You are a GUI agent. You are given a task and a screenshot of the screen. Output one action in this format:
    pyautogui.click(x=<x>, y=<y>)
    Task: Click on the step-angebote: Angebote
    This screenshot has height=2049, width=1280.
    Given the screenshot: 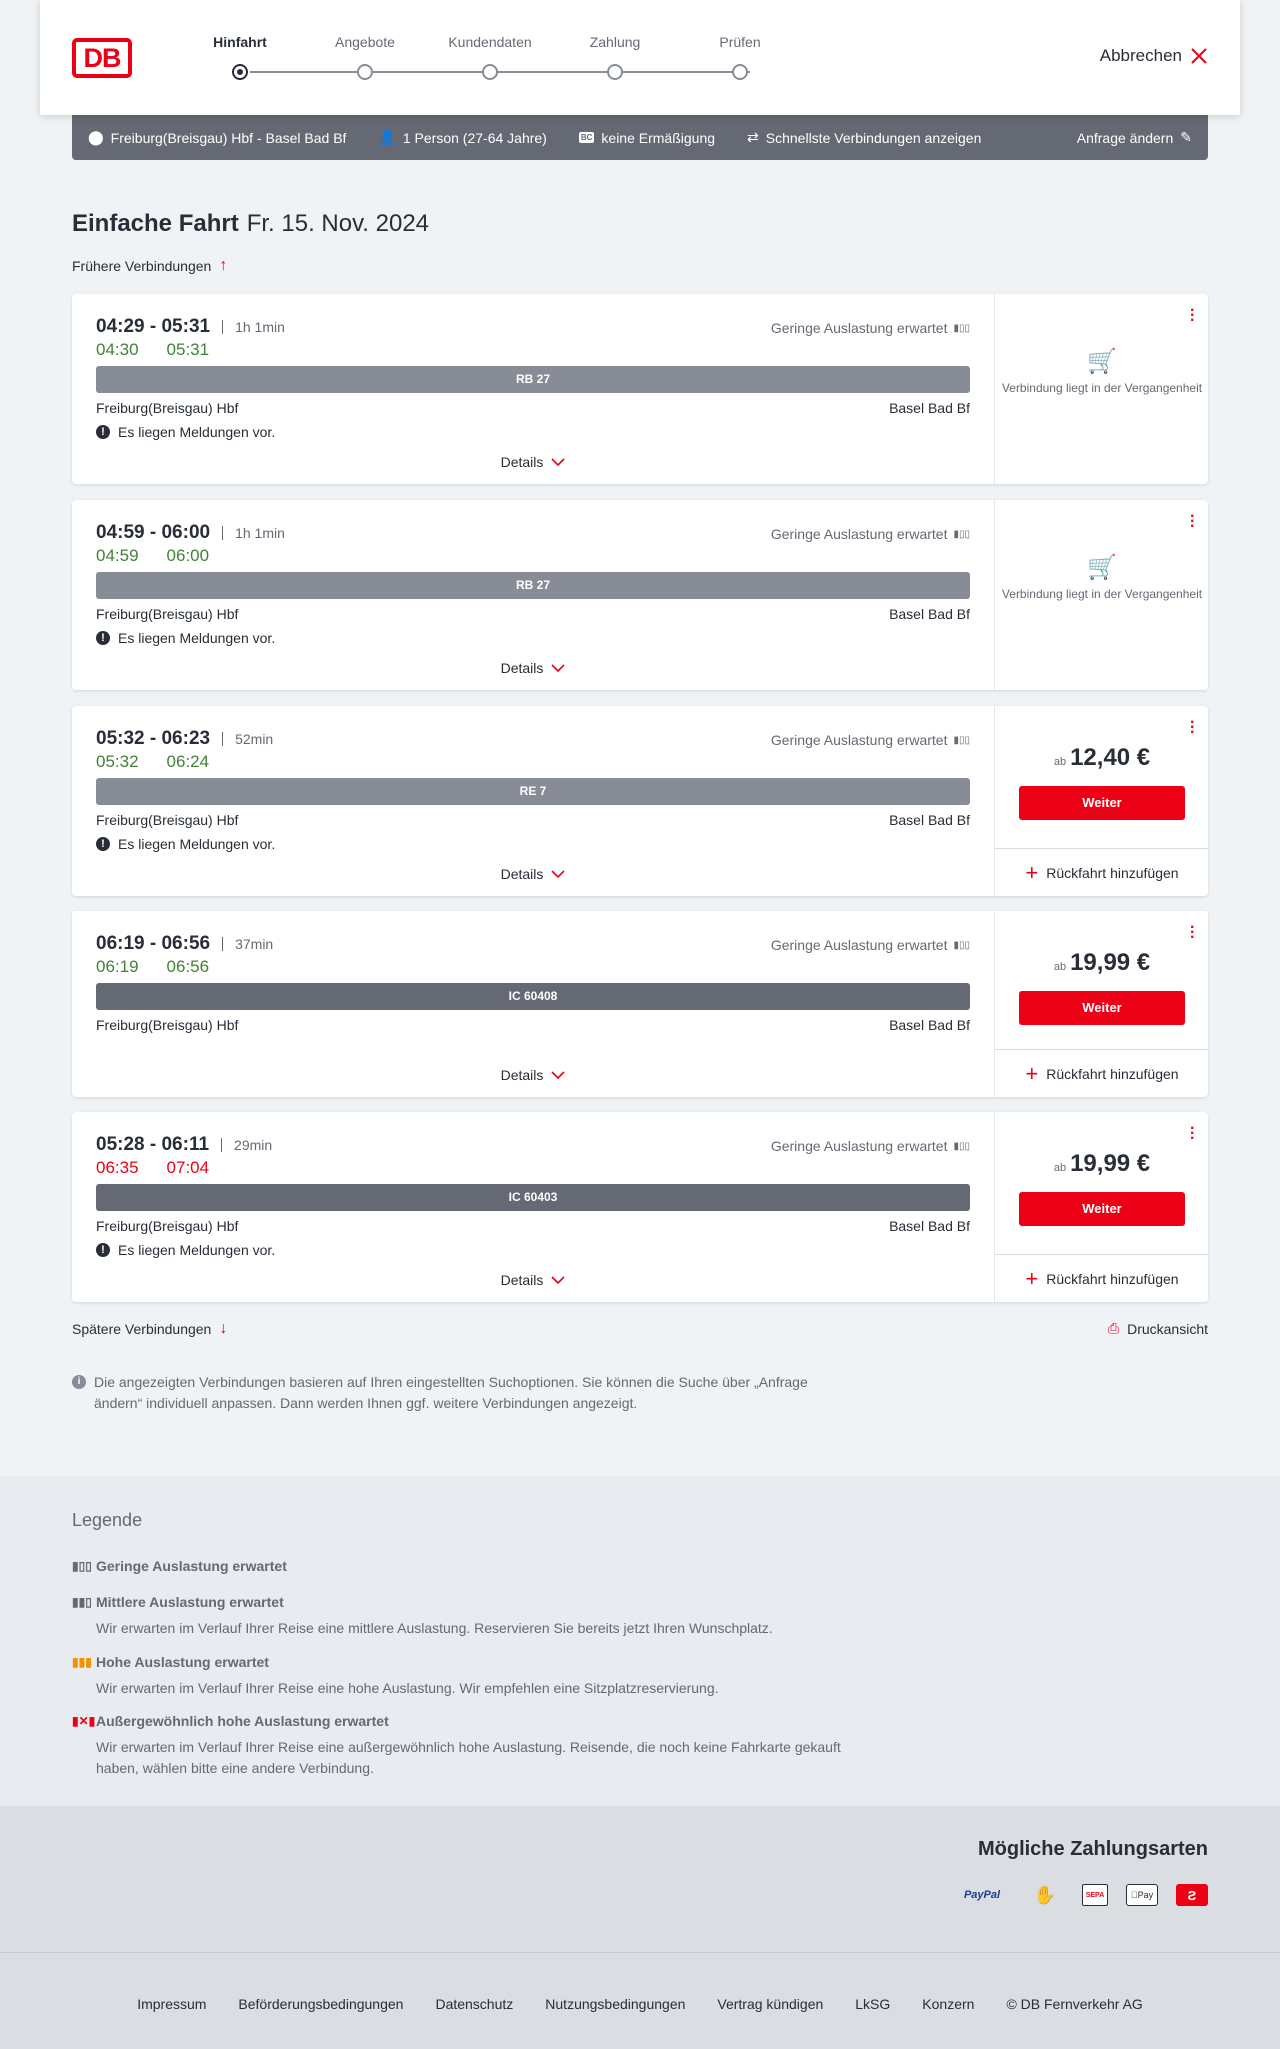 What is the action you would take?
    pyautogui.click(x=365, y=57)
    